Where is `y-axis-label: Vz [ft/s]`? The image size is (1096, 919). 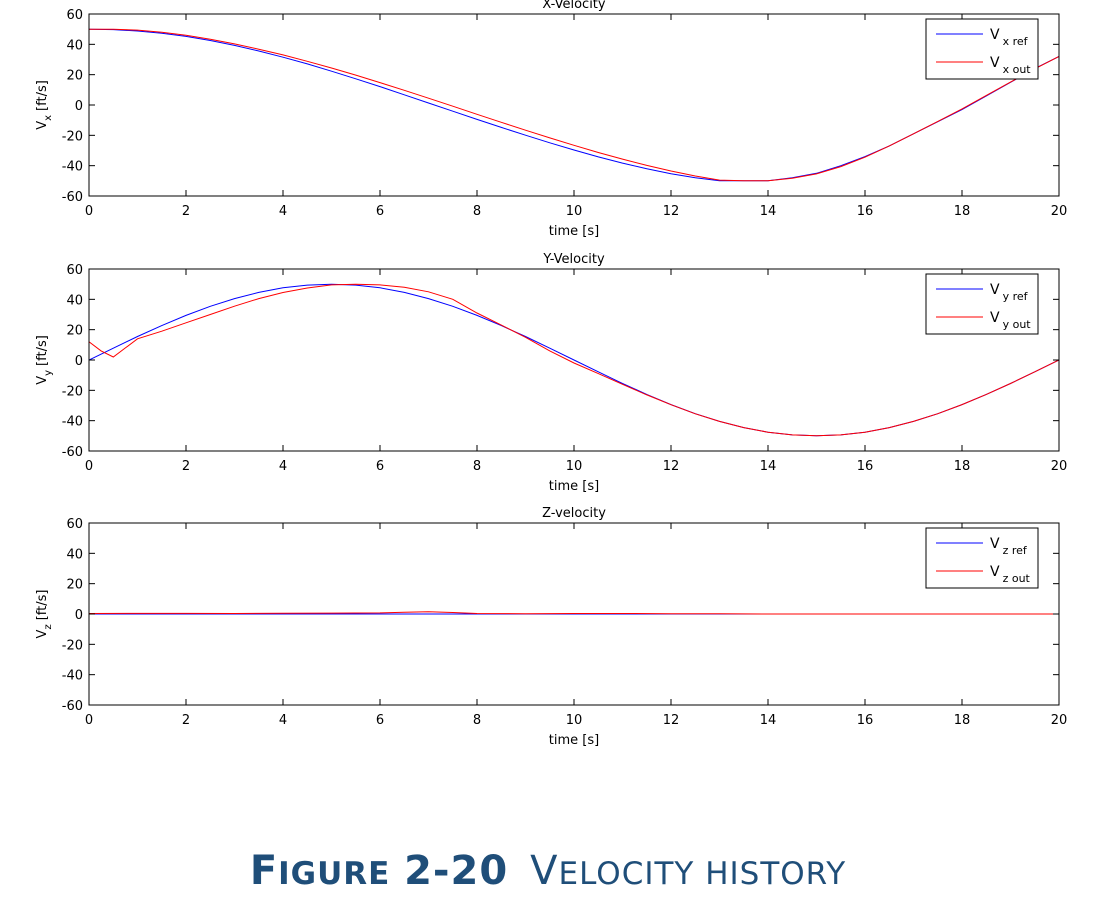
y-axis-label: Vz [ft/s] is located at coordinates (44, 614).